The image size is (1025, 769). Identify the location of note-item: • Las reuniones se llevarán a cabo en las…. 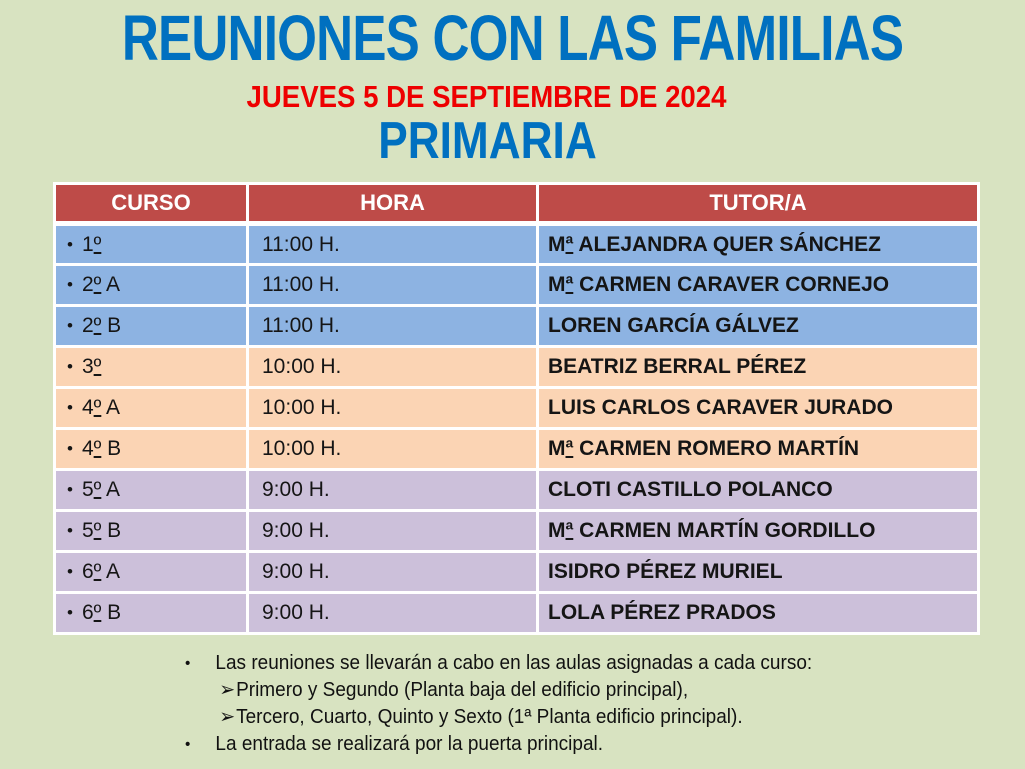
(584, 663).